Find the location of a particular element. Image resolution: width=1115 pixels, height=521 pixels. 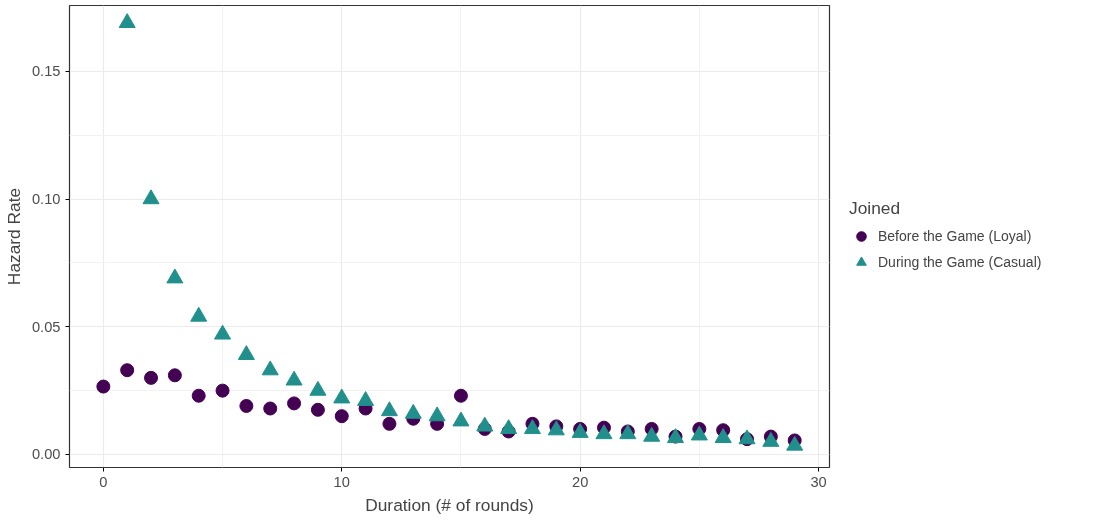

x-axis-title: Duration (# of rounds) is located at coordinates (449, 504).